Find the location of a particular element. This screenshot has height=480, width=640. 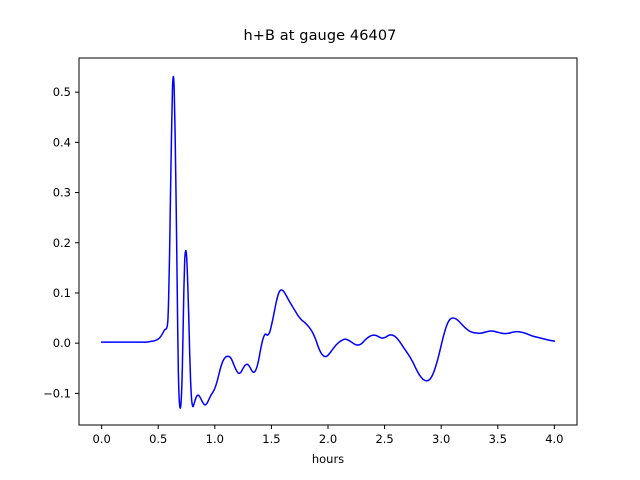

y-tick-label: 0.2 is located at coordinates (62, 243).